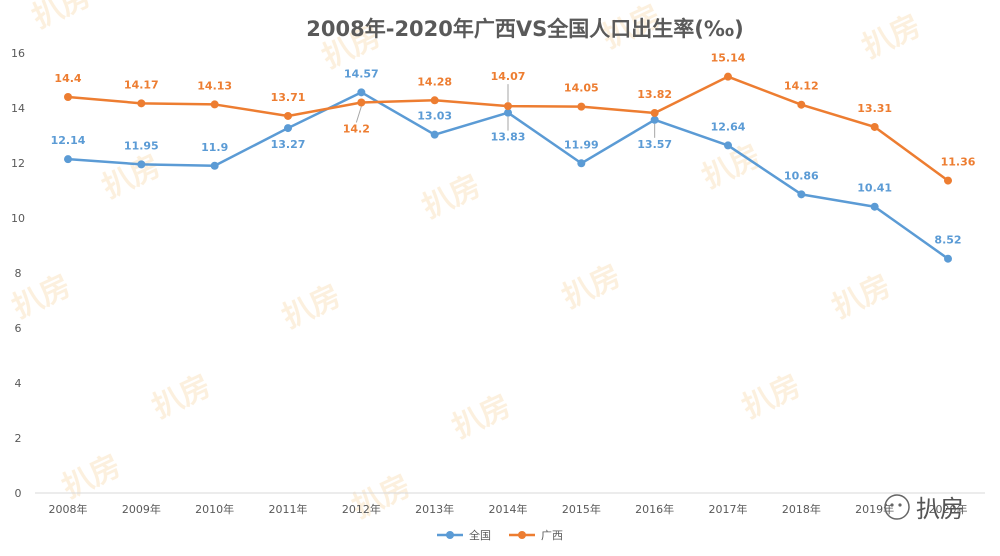 This screenshot has height=556, width=1000. What do you see at coordinates (654, 94) in the screenshot?
I see `data-label: 13.82` at bounding box center [654, 94].